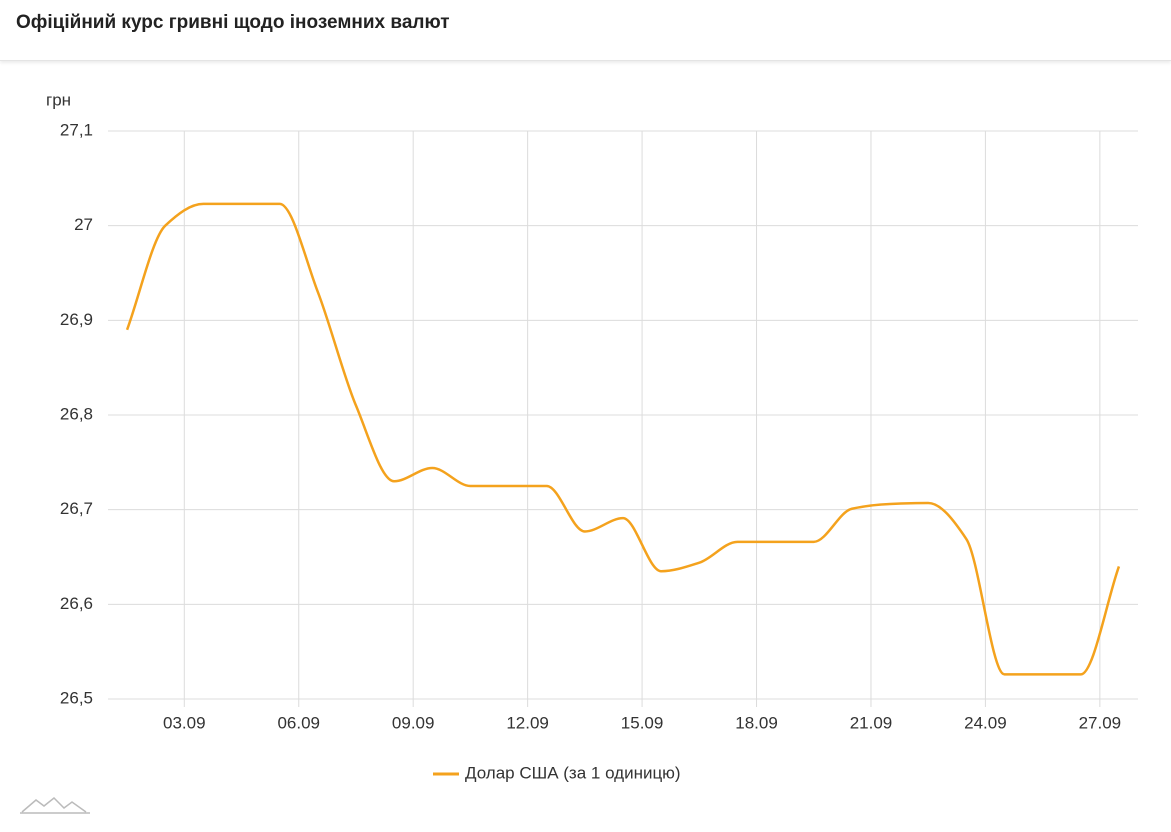  What do you see at coordinates (76, 319) in the screenshot?
I see `y-tick-label: 26,9` at bounding box center [76, 319].